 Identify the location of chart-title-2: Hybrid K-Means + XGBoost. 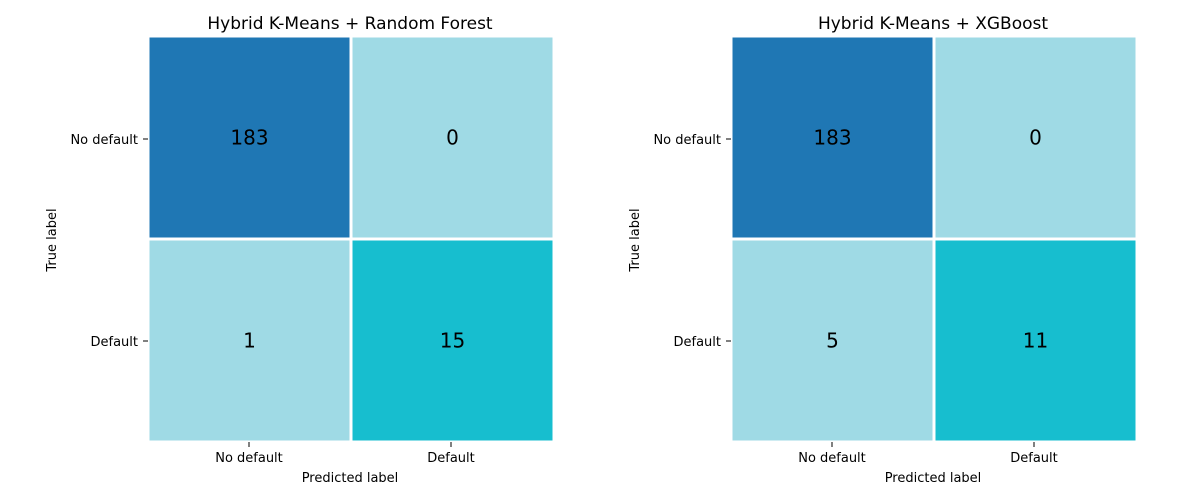
(933, 24).